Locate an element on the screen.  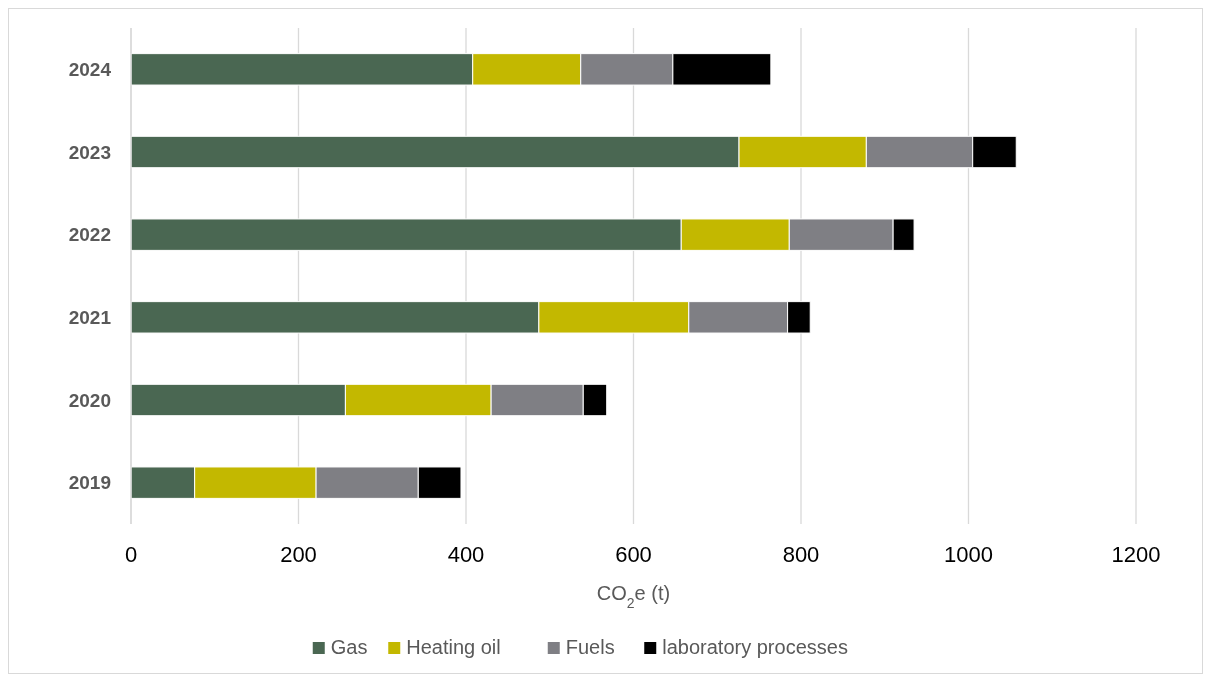
x-tick-label: 800 is located at coordinates (801, 554).